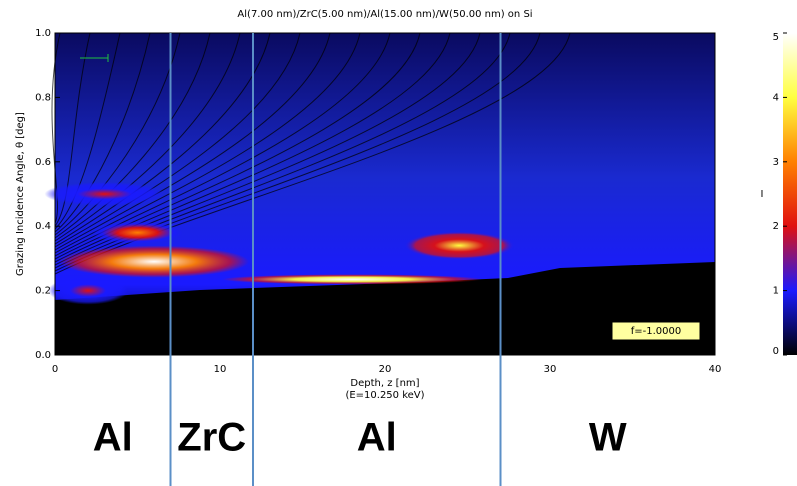 The image size is (797, 486). I want to click on colorbar-tick-label: 5, so click(776, 37).